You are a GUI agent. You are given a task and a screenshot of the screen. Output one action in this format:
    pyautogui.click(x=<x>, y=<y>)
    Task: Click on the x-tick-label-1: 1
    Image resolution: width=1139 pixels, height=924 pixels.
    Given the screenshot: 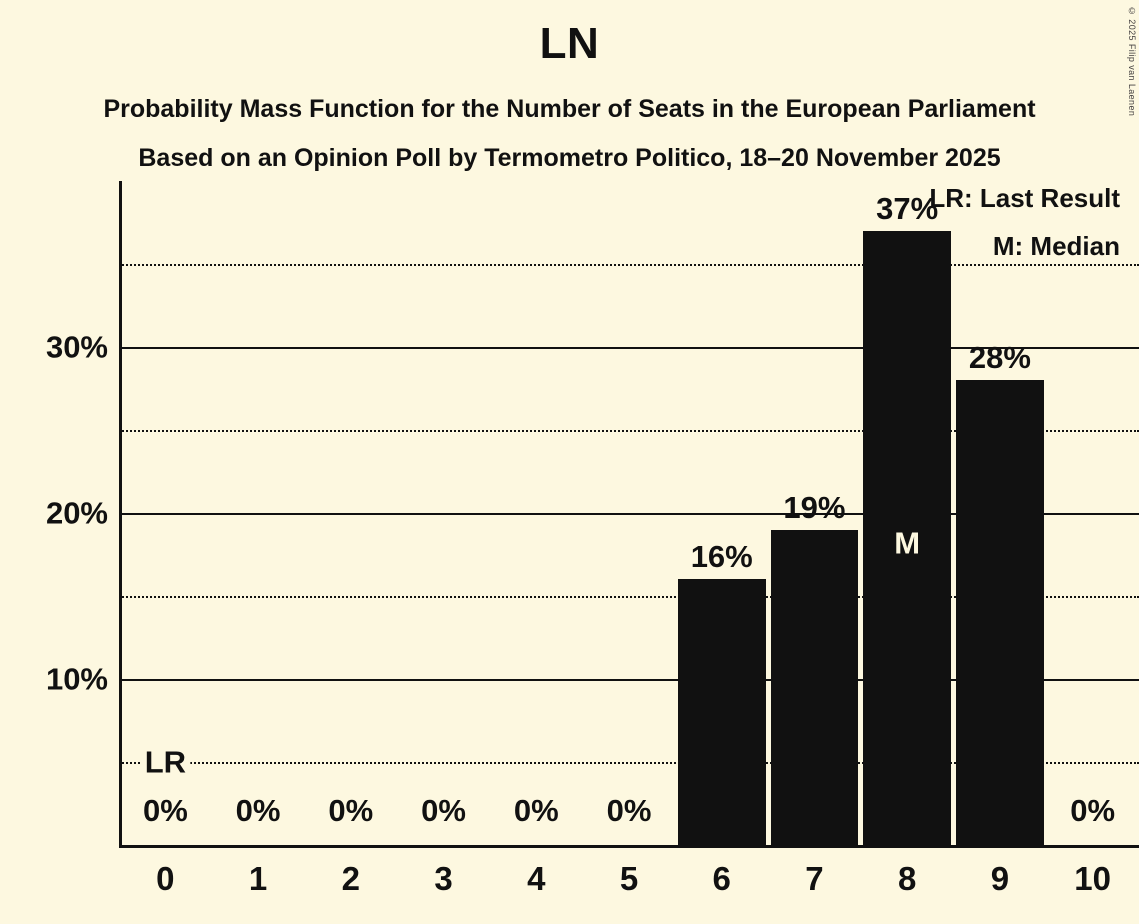 What is the action you would take?
    pyautogui.click(x=258, y=878)
    